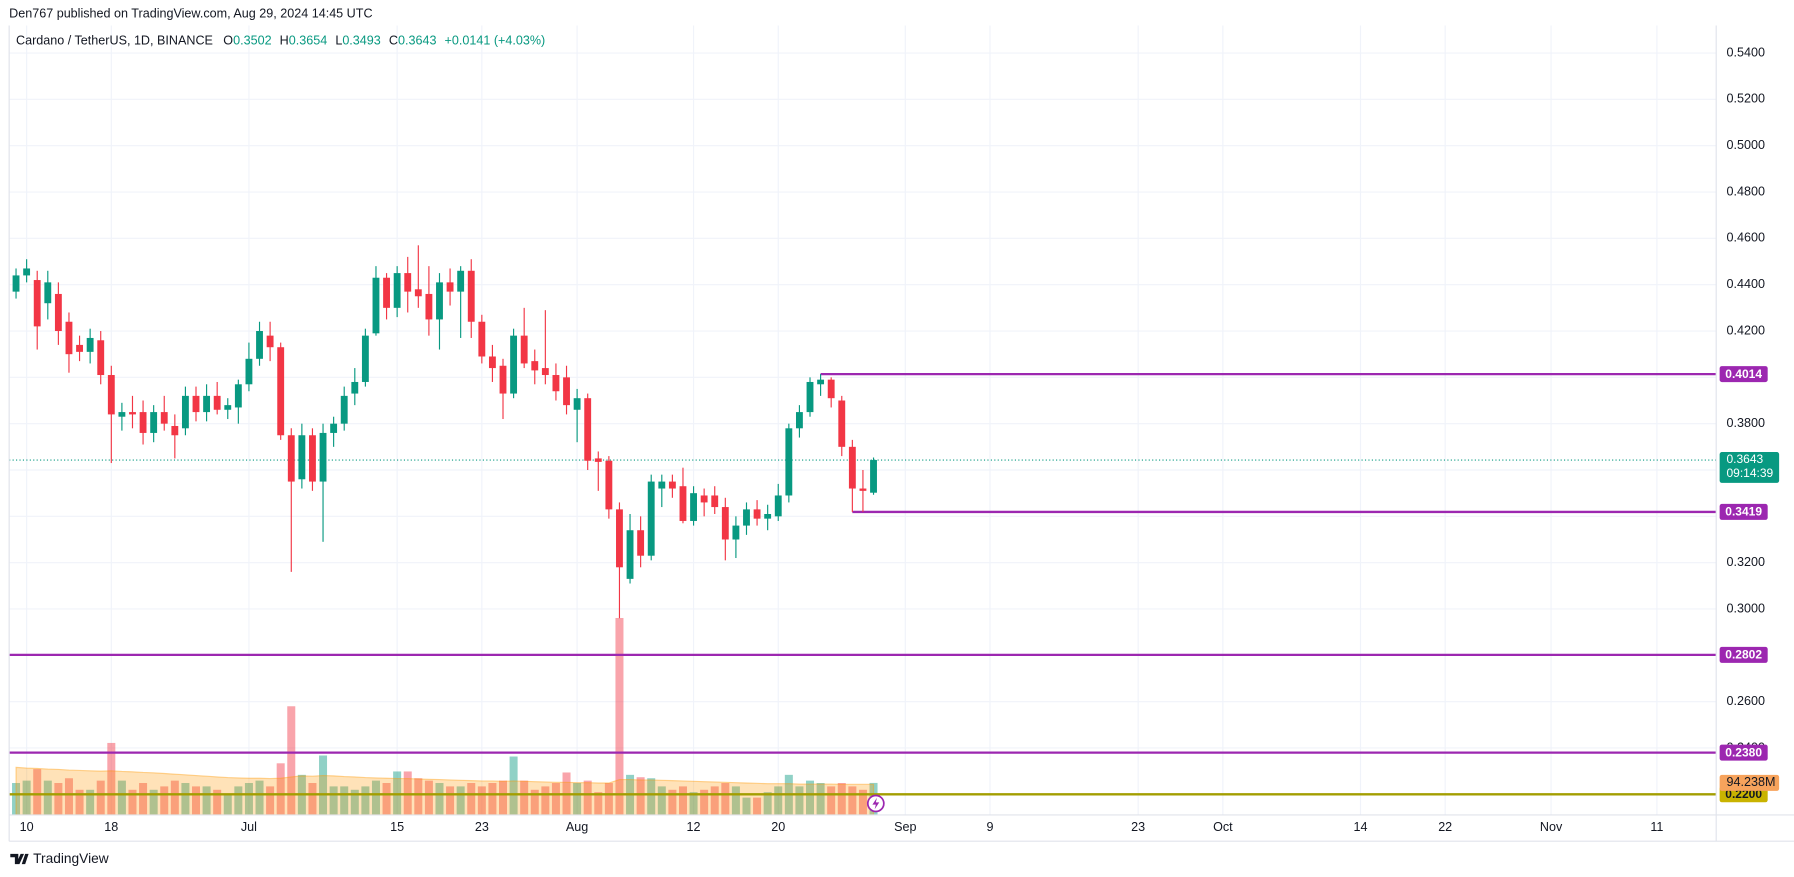 The image size is (1794, 877). I want to click on level-label-bg, so click(1743, 374).